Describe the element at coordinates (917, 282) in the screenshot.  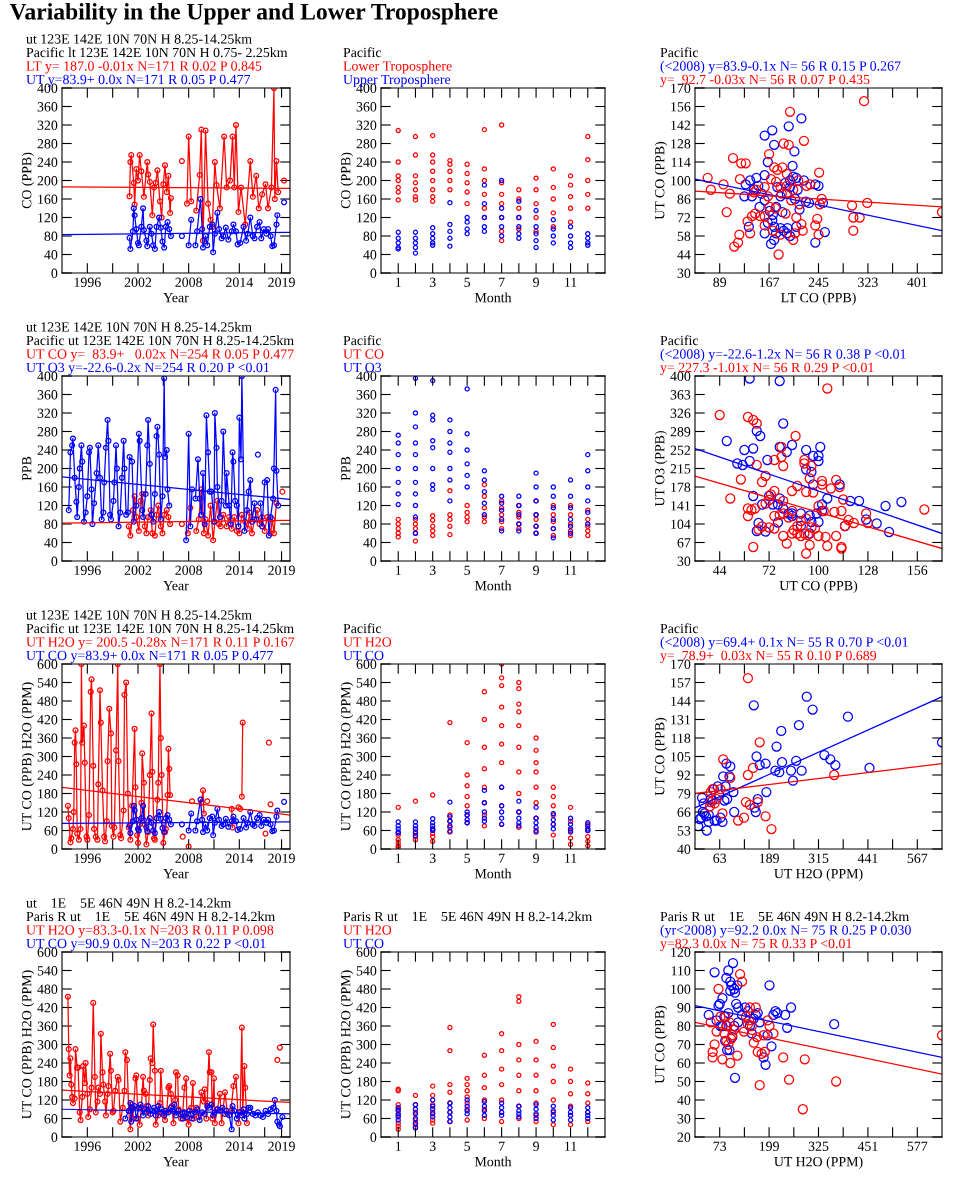
I see `x-tick-label: 401` at that location.